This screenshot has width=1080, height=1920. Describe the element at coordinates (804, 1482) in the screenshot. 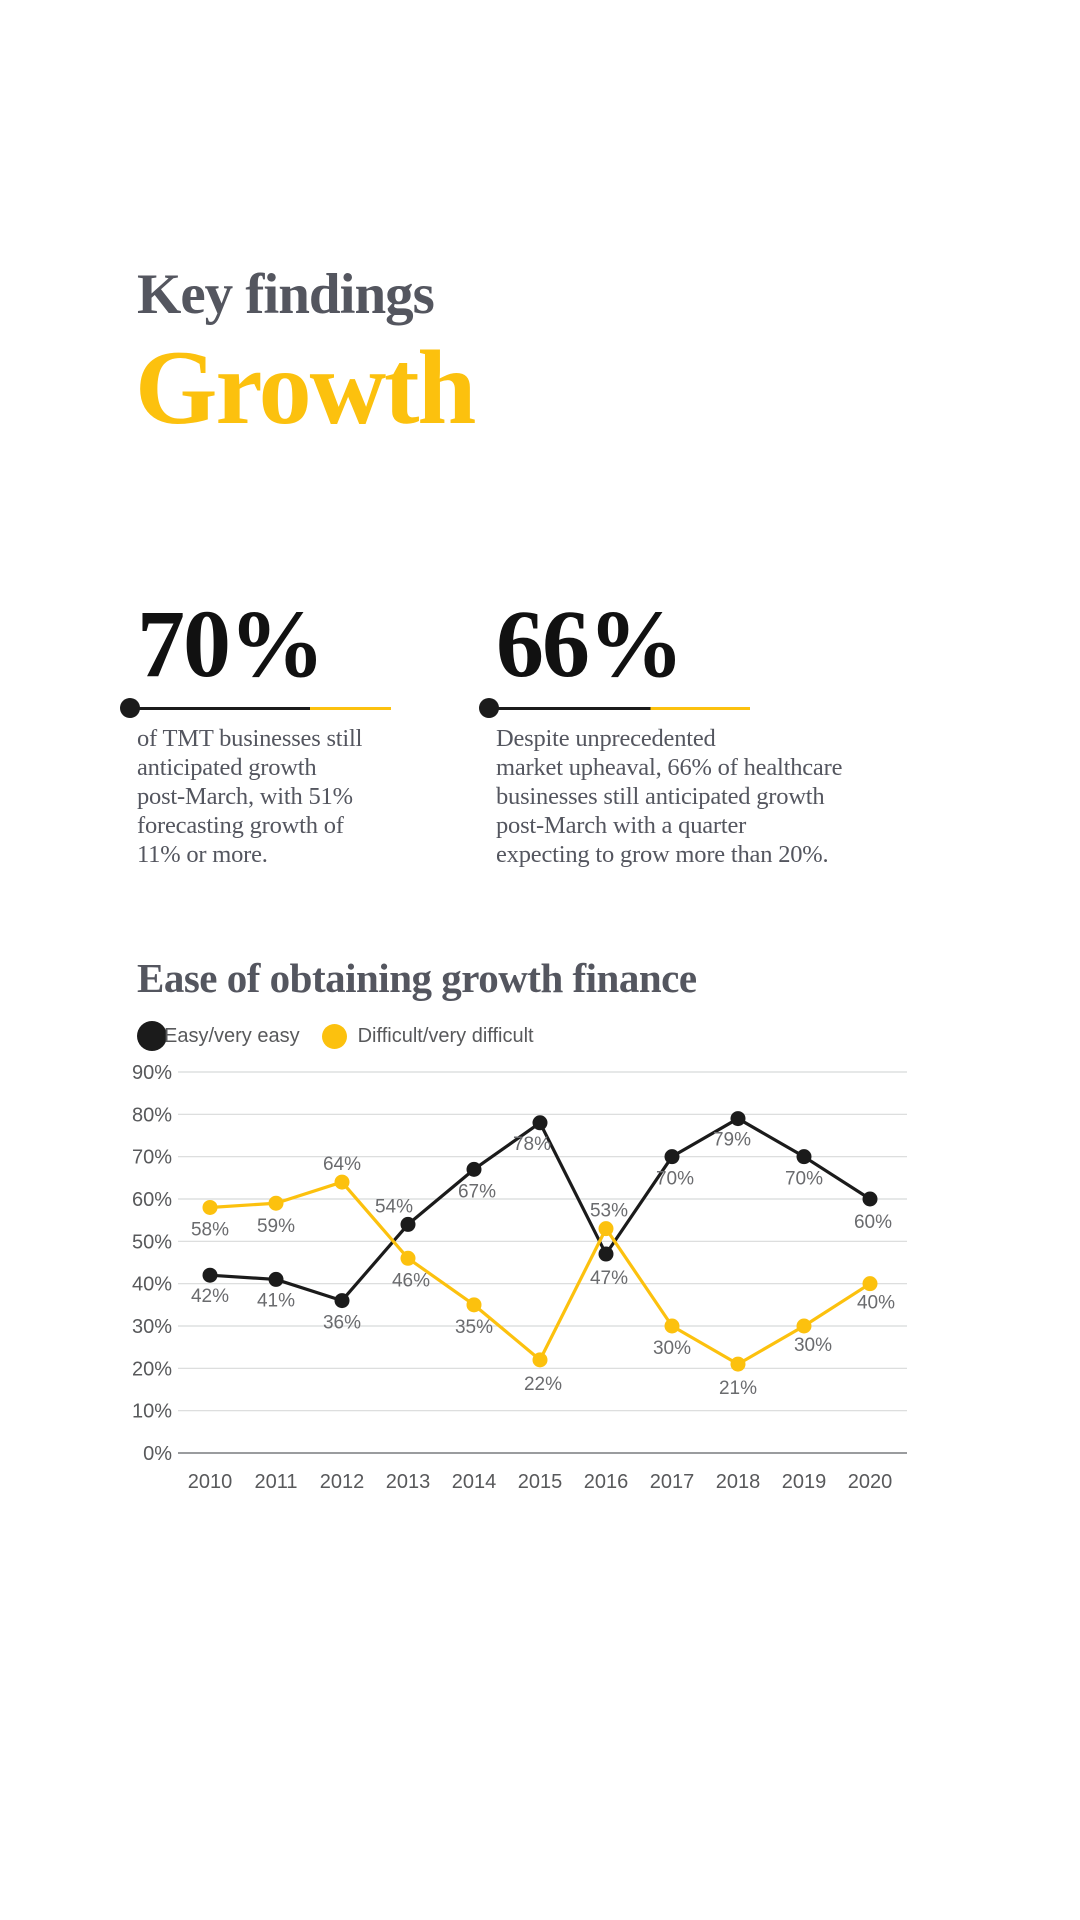

I see `x-tick-label: 2019` at that location.